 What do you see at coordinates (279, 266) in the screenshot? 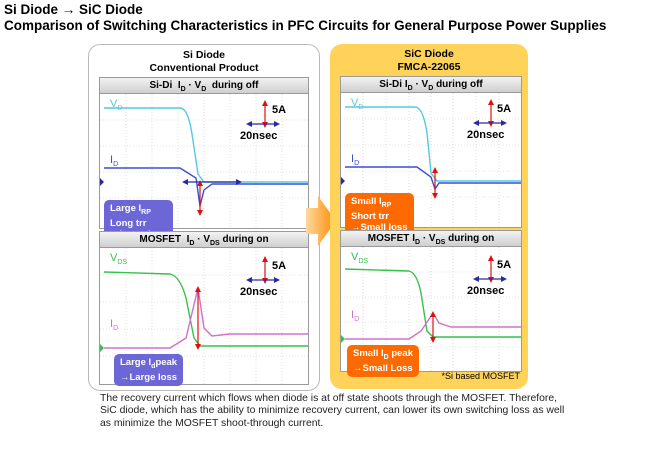
I see `si-on-amp-label: 5A` at bounding box center [279, 266].